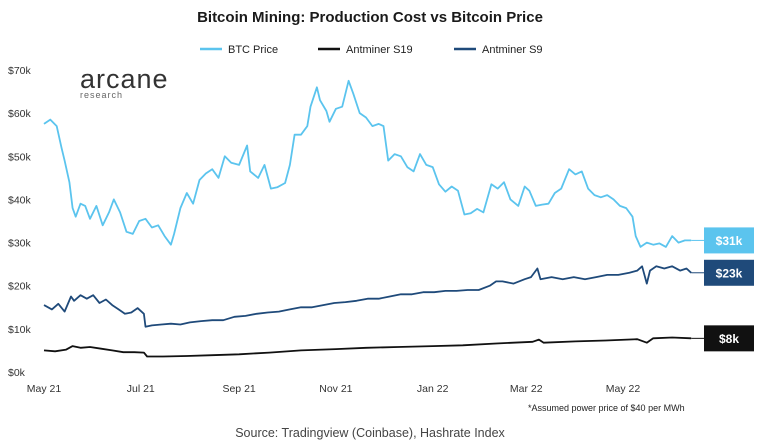 The image size is (763, 447). Describe the element at coordinates (20, 222) in the screenshot. I see `y-axis: $0k $10k $20k $30k $40k $50k $60k $70k` at that location.